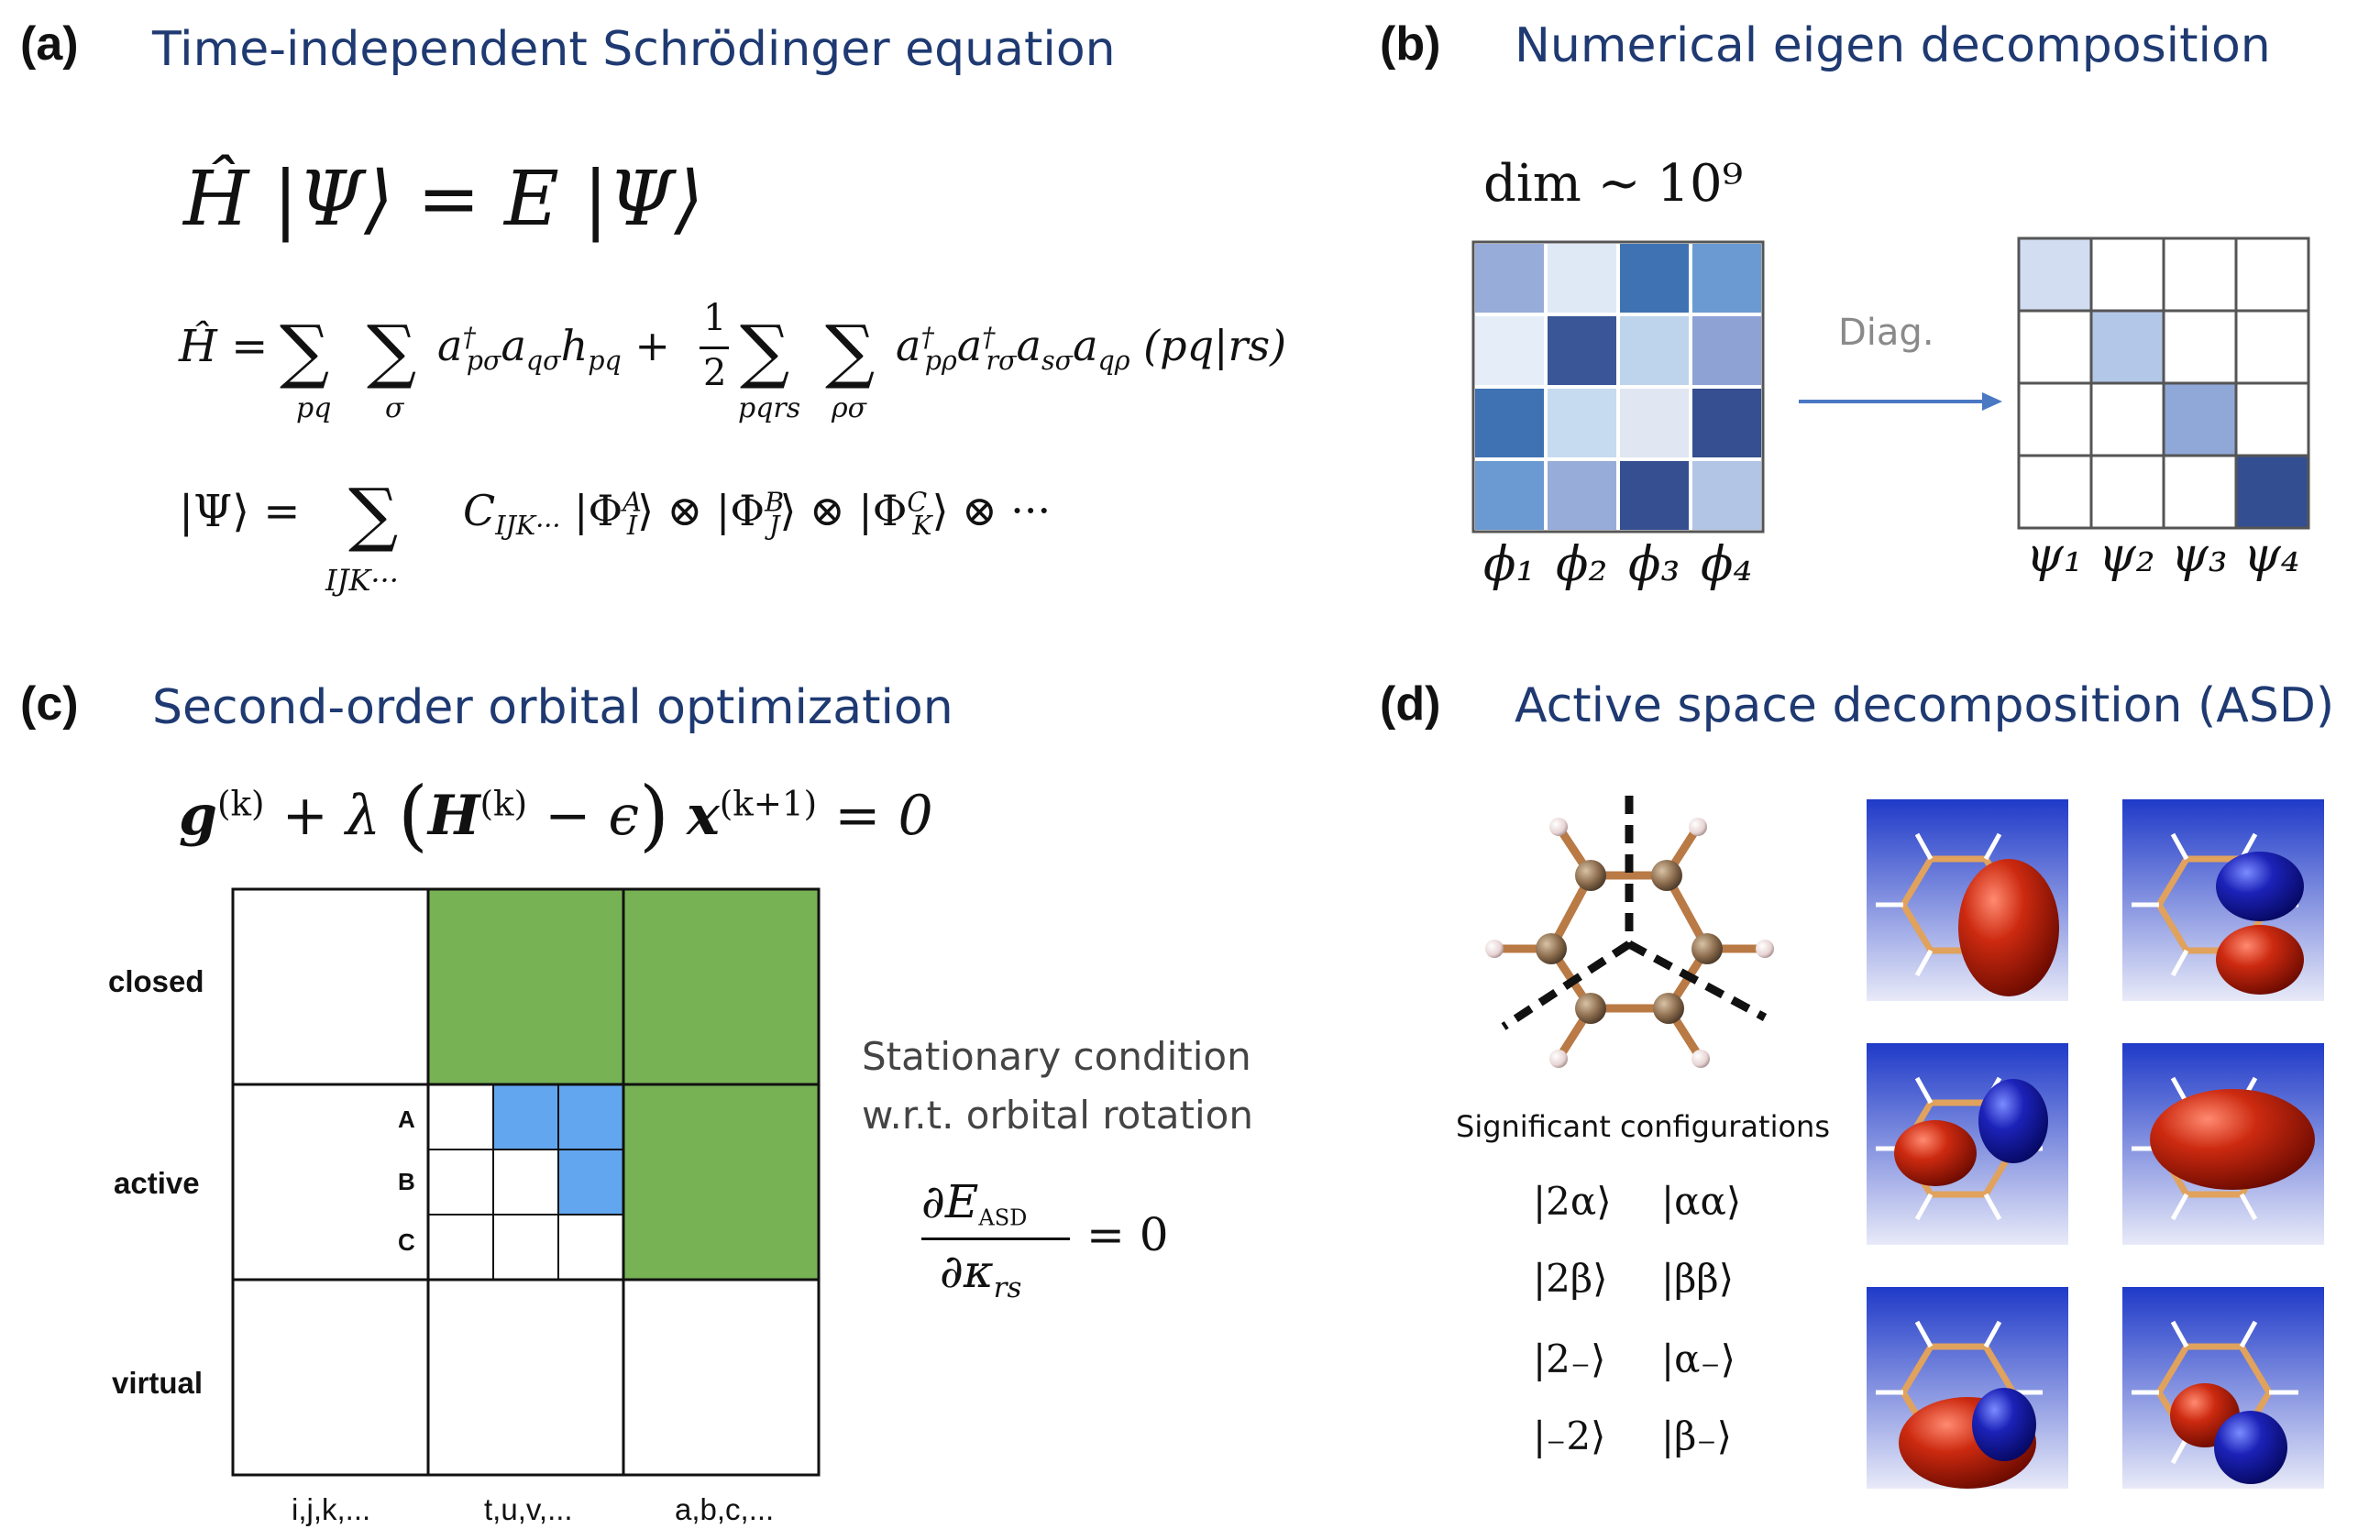 The width and height of the screenshot is (2380, 1540). Describe the element at coordinates (714, 347) in the screenshot. I see `fraction-bar` at that location.